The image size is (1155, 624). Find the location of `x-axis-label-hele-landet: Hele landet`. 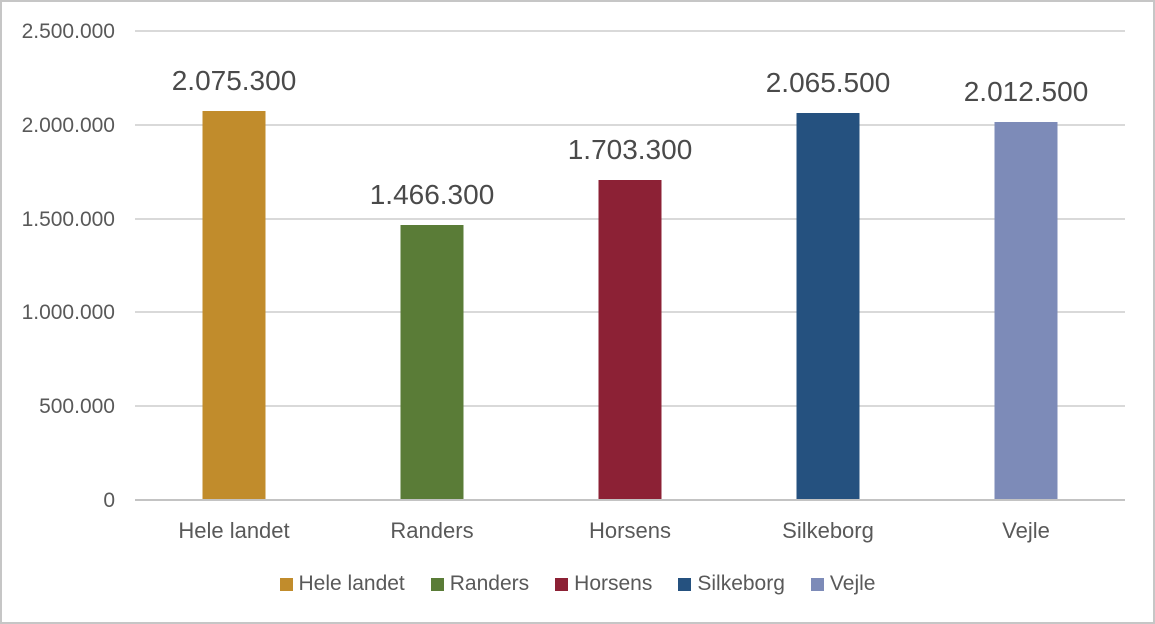

x-axis-label-hele-landet: Hele landet is located at coordinates (234, 530).